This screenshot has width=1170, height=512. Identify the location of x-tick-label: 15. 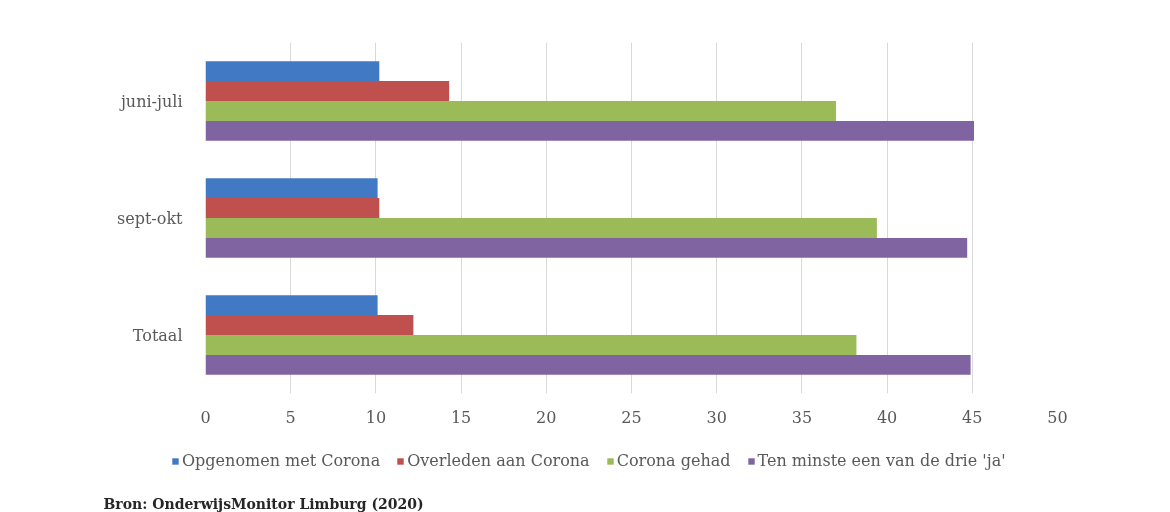
(461, 417).